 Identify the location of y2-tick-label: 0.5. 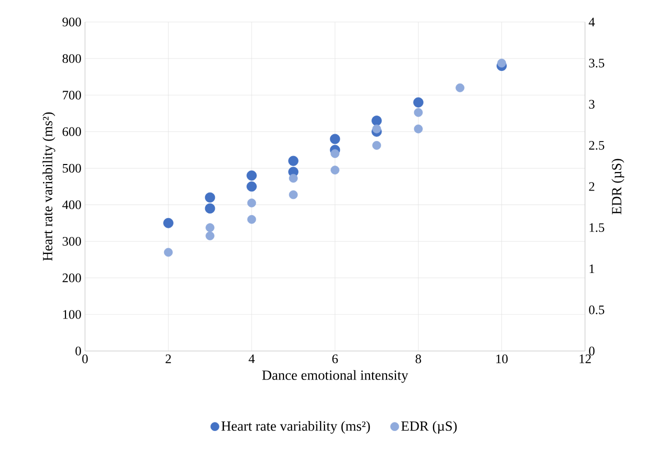
(596, 309).